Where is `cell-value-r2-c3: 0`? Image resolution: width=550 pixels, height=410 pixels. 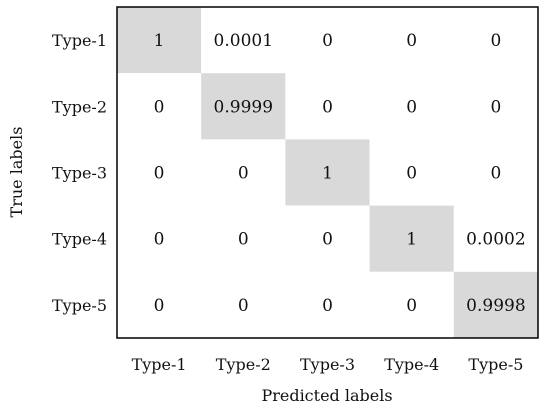
cell-value-r2-c3: 0 is located at coordinates (327, 107).